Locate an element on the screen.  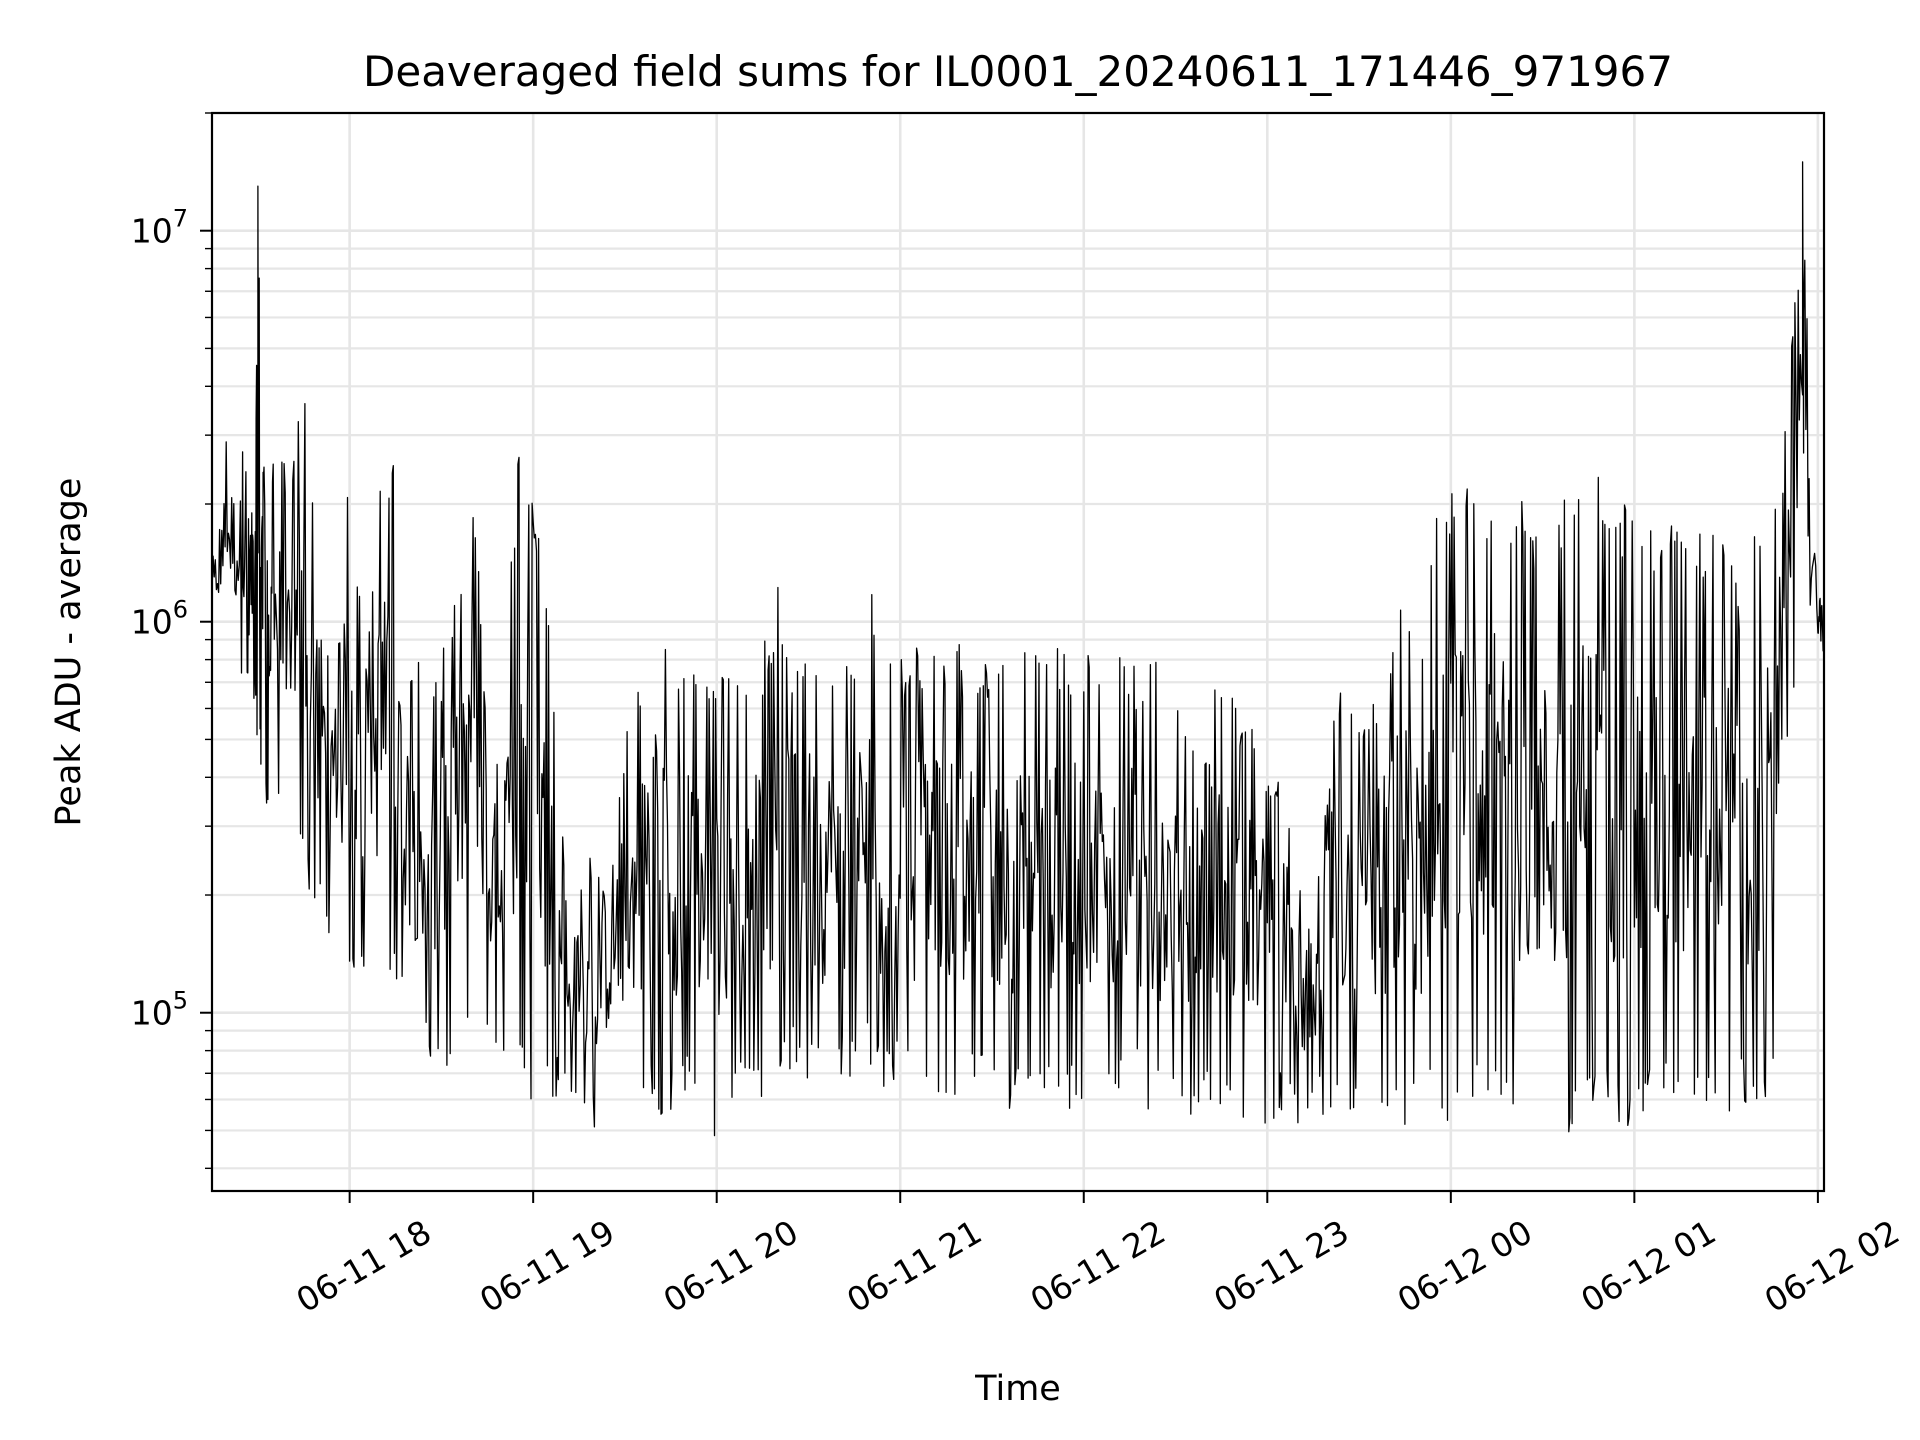
y-tick-label: 10⁷ is located at coordinates (159, 228).